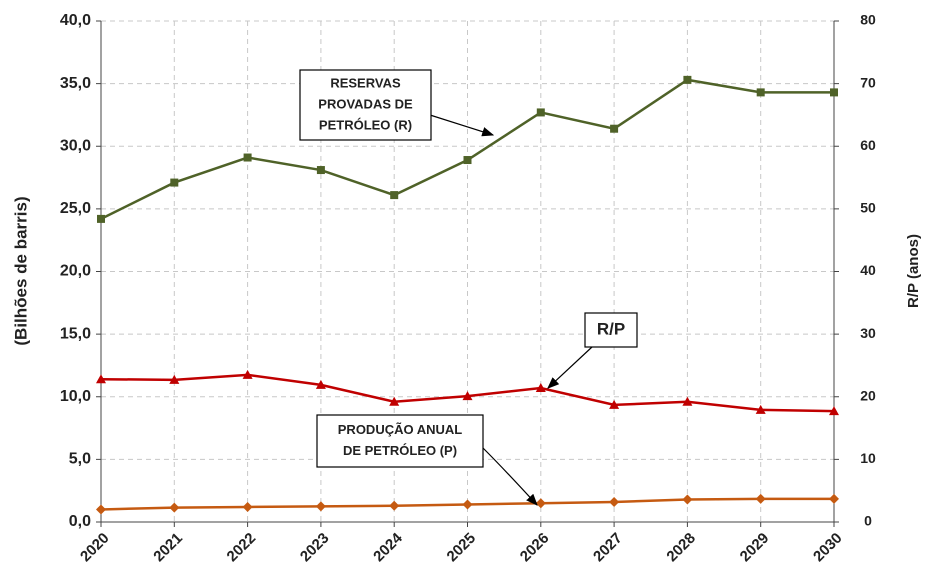 The height and width of the screenshot is (583, 930). Describe the element at coordinates (868, 333) in the screenshot. I see `y2-tick-label: 30` at that location.